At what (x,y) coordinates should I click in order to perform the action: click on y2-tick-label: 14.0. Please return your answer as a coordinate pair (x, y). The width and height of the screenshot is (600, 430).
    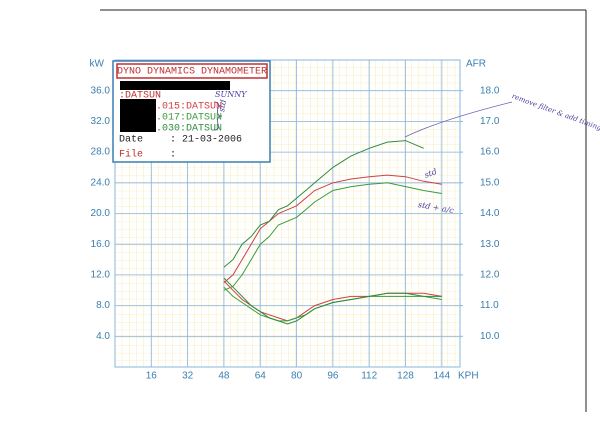
    Looking at the image, I should click on (490, 213).